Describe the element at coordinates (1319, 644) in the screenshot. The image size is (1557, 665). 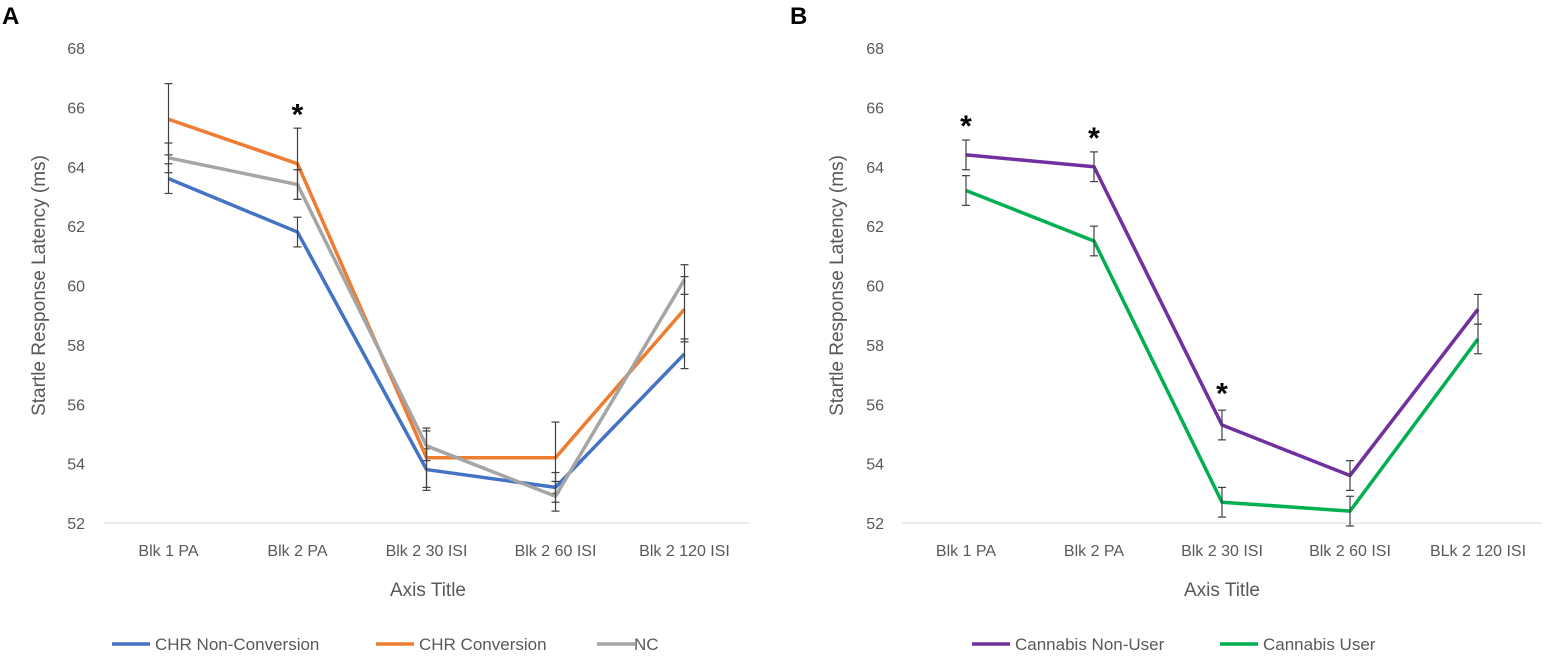
I see `legend-label: Cannabis User` at that location.